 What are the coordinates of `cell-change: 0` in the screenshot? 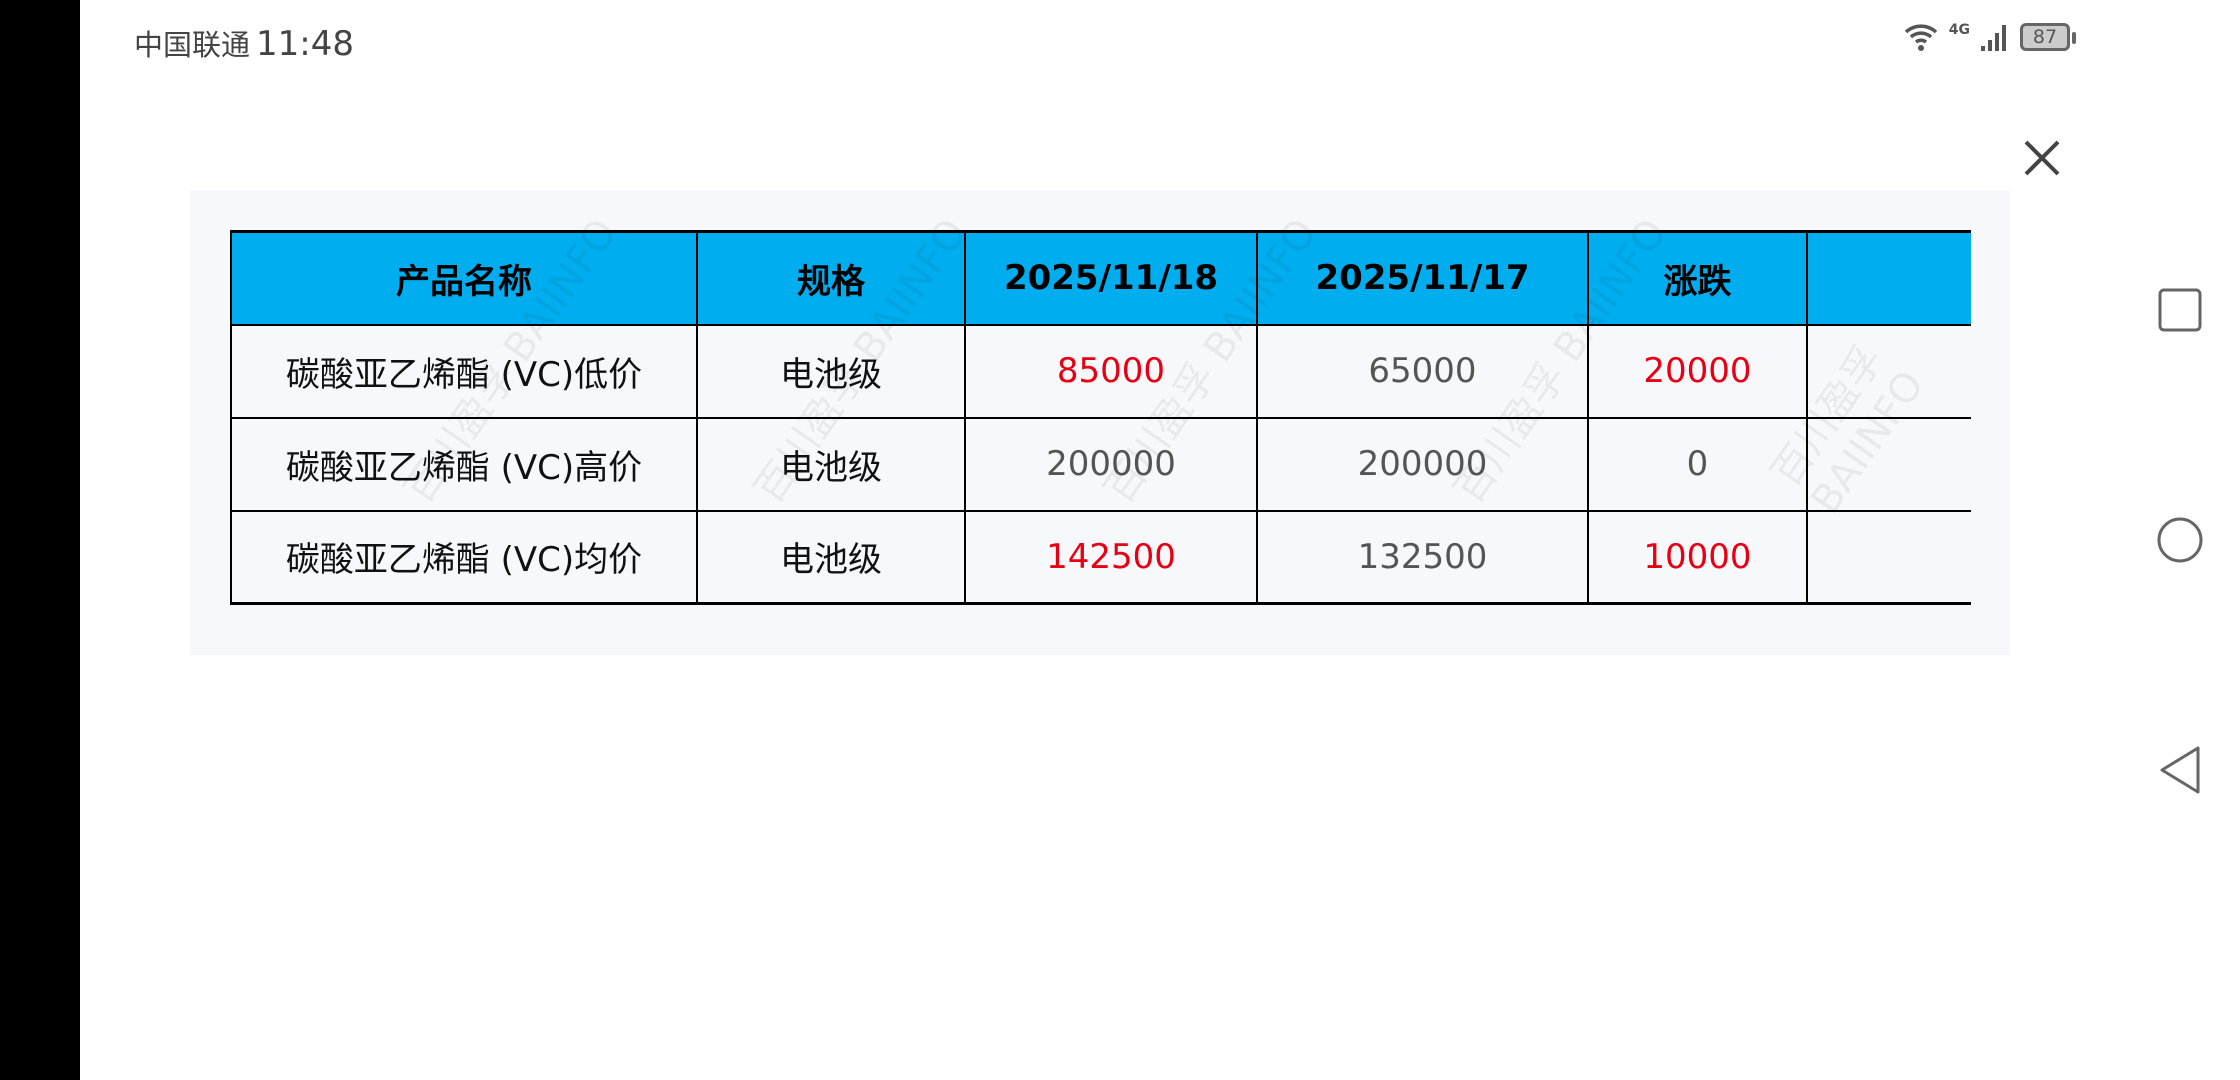 It's located at (1697, 464).